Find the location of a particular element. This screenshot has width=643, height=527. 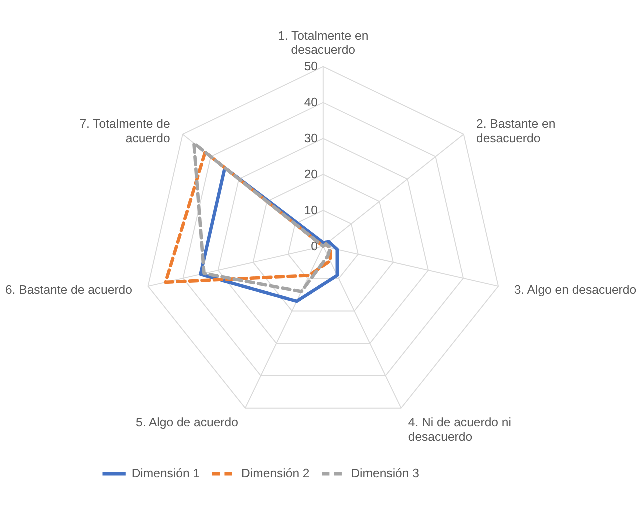

legend-label: Dimensión 2 is located at coordinates (276, 473).